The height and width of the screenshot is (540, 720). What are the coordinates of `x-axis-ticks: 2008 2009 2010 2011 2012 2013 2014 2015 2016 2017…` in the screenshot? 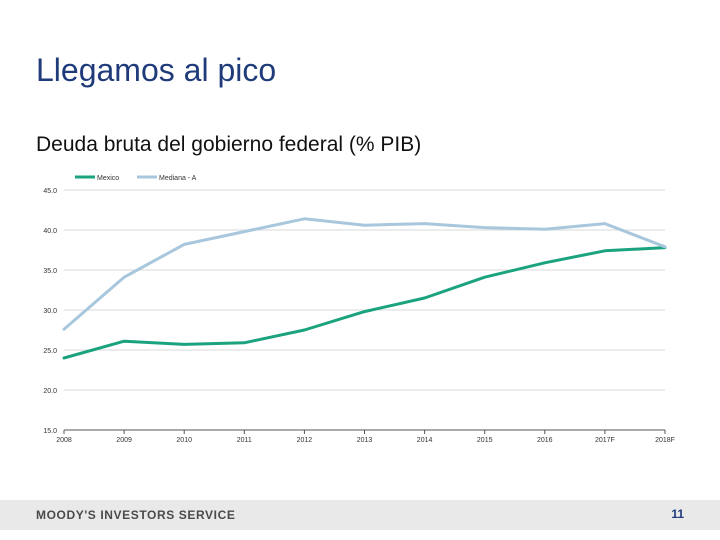 It's located at (365, 437).